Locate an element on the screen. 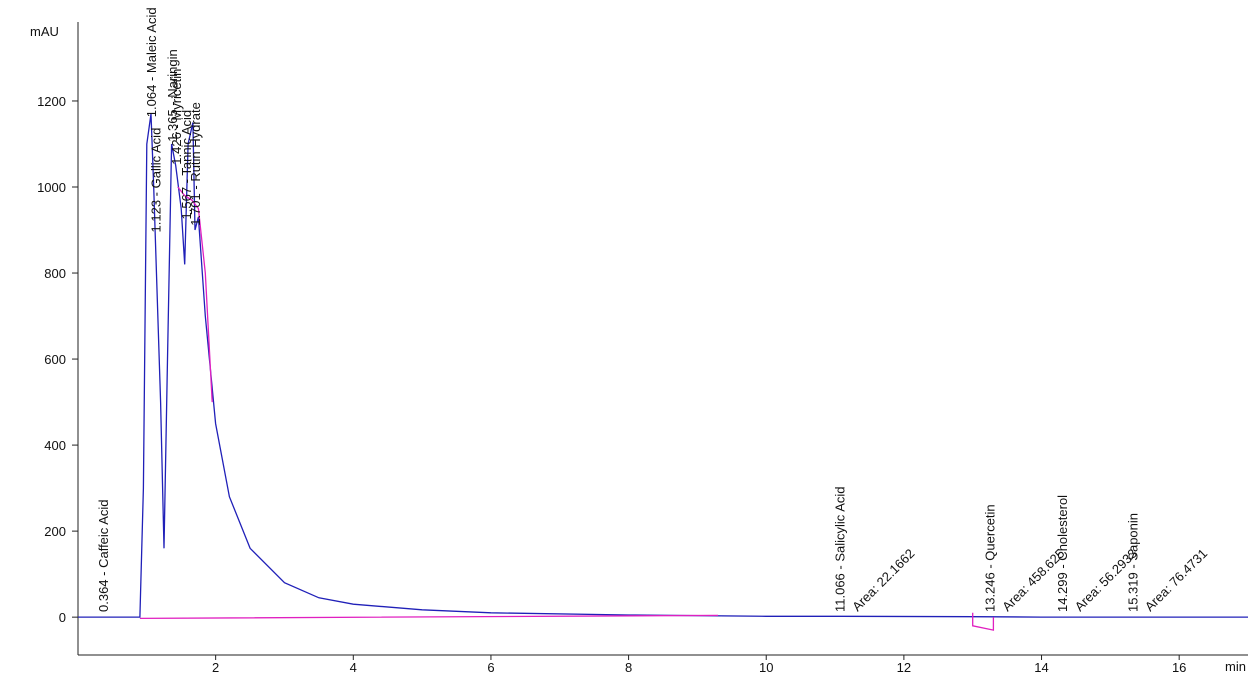  x-tick-label: 16 is located at coordinates (1179, 667).